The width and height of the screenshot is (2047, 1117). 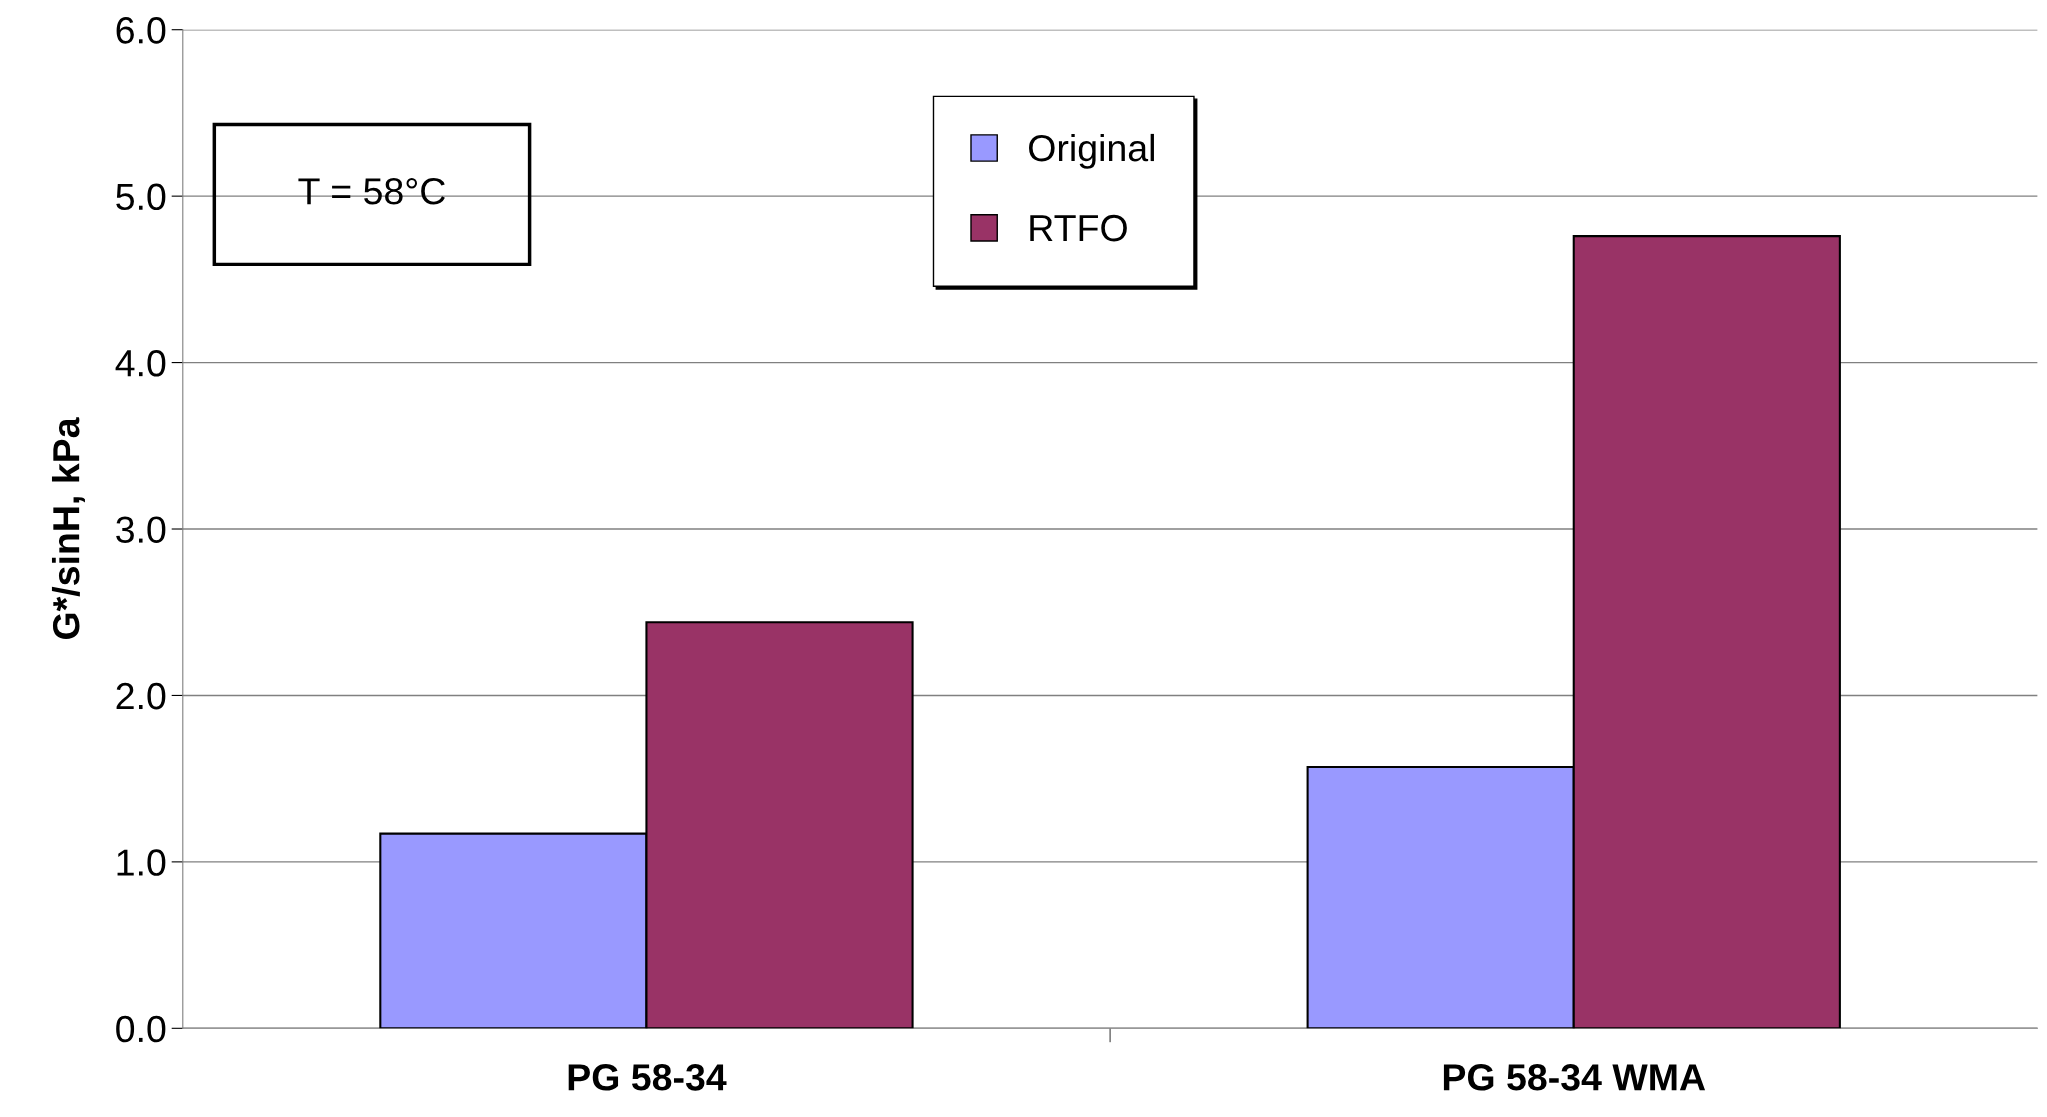 I want to click on legend-label: RTFO, so click(x=1078, y=228).